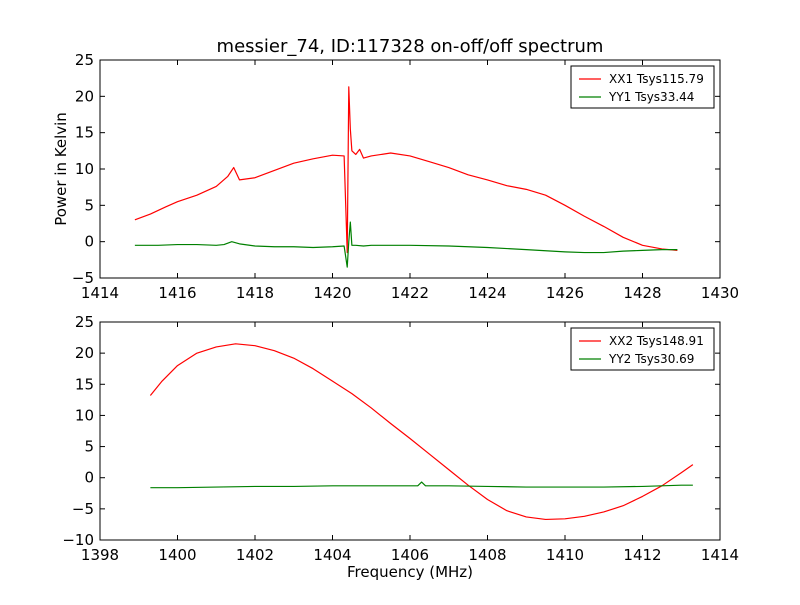 The width and height of the screenshot is (800, 605). What do you see at coordinates (255, 293) in the screenshot?
I see `x-tick-label: 1418` at bounding box center [255, 293].